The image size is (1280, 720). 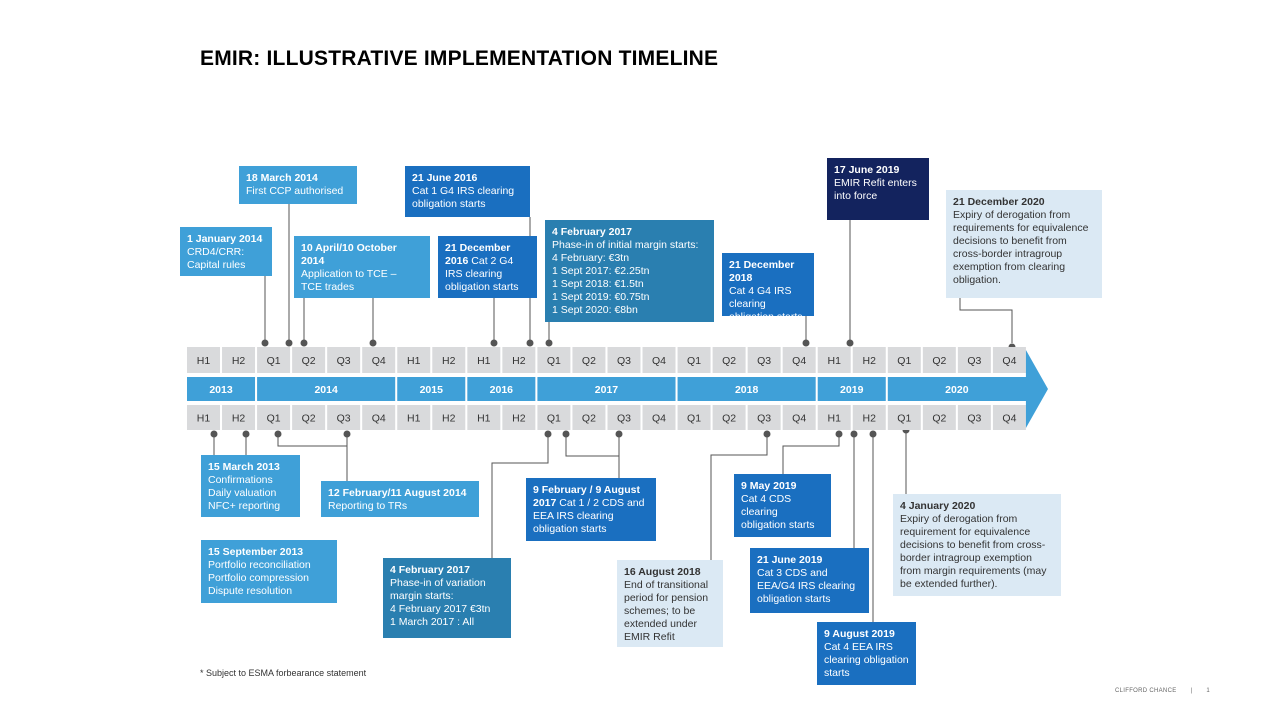 I want to click on callout-date: 21 December 2020, so click(x=999, y=202).